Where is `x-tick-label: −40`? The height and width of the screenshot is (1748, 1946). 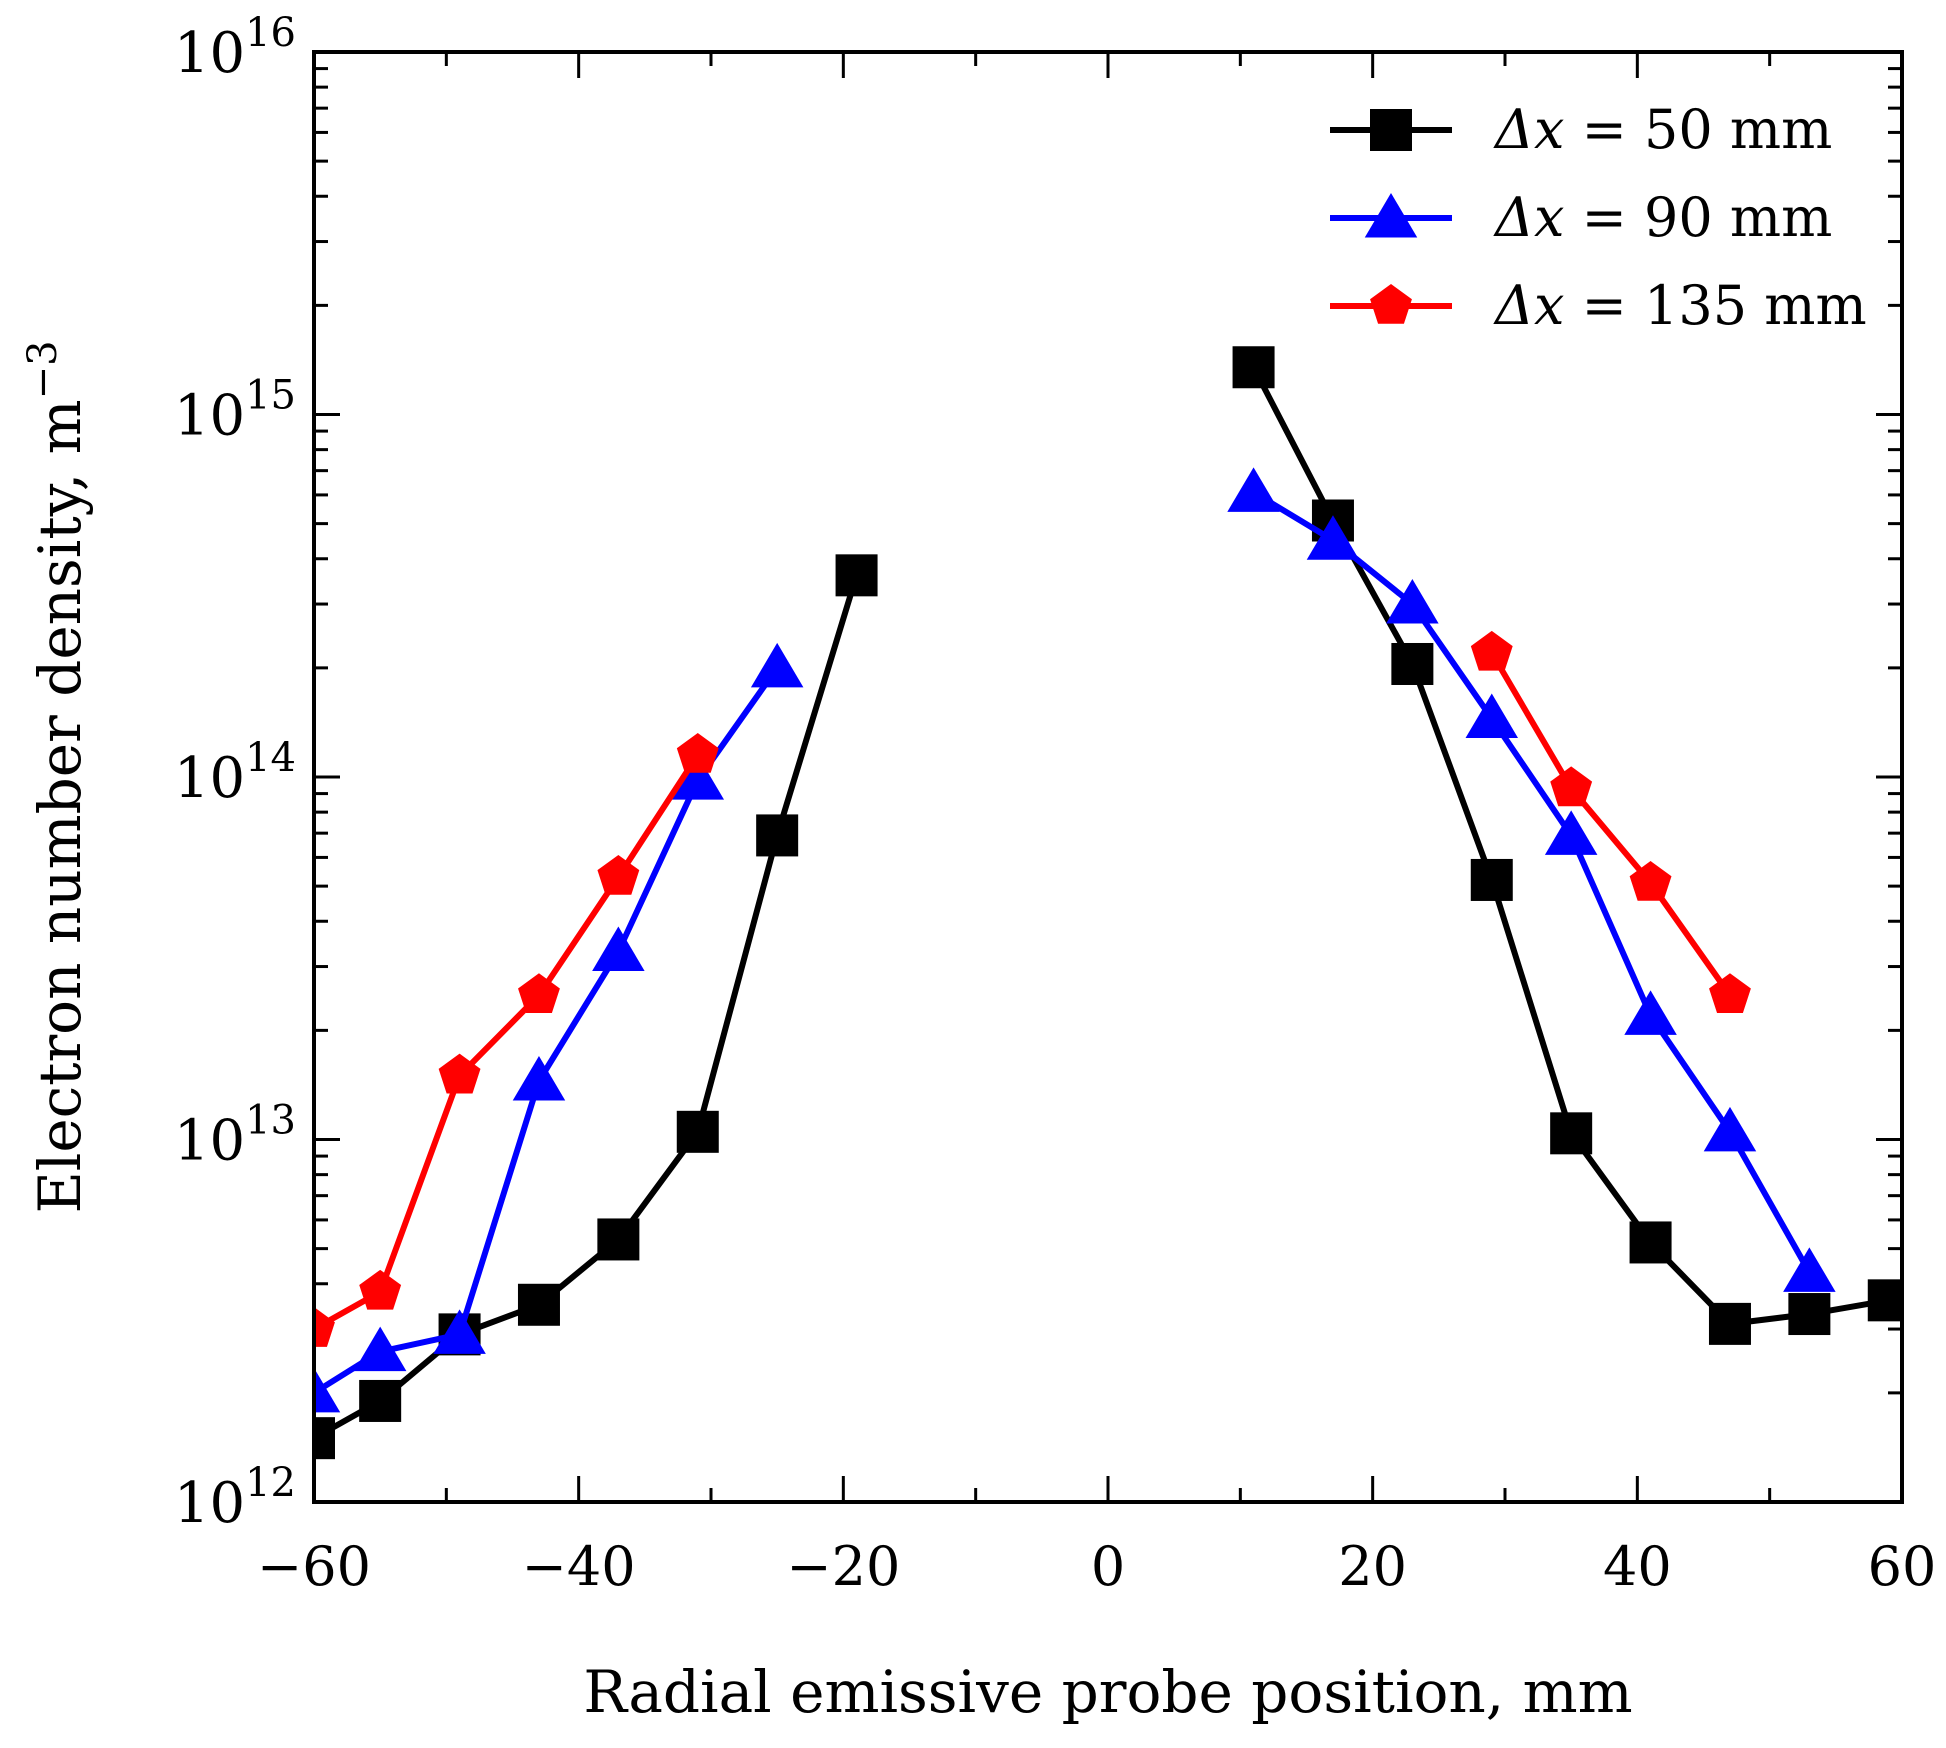
x-tick-label: −40 is located at coordinates (579, 1566).